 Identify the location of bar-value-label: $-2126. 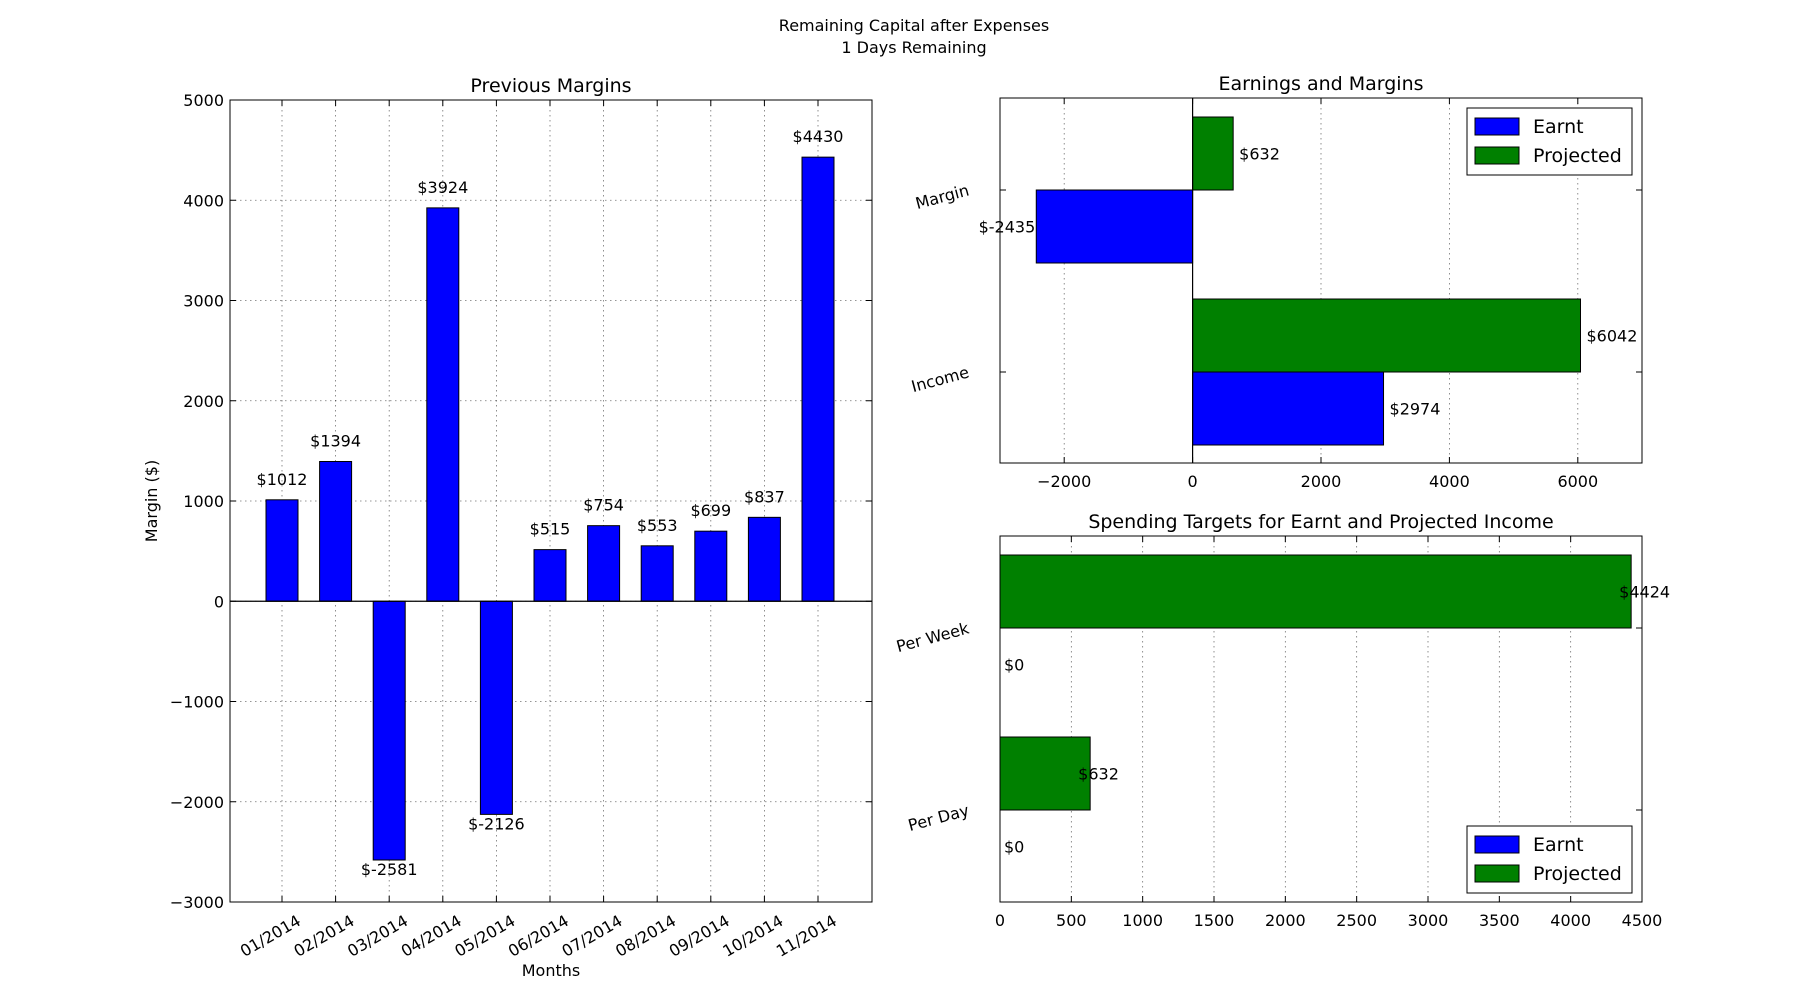
(496, 823).